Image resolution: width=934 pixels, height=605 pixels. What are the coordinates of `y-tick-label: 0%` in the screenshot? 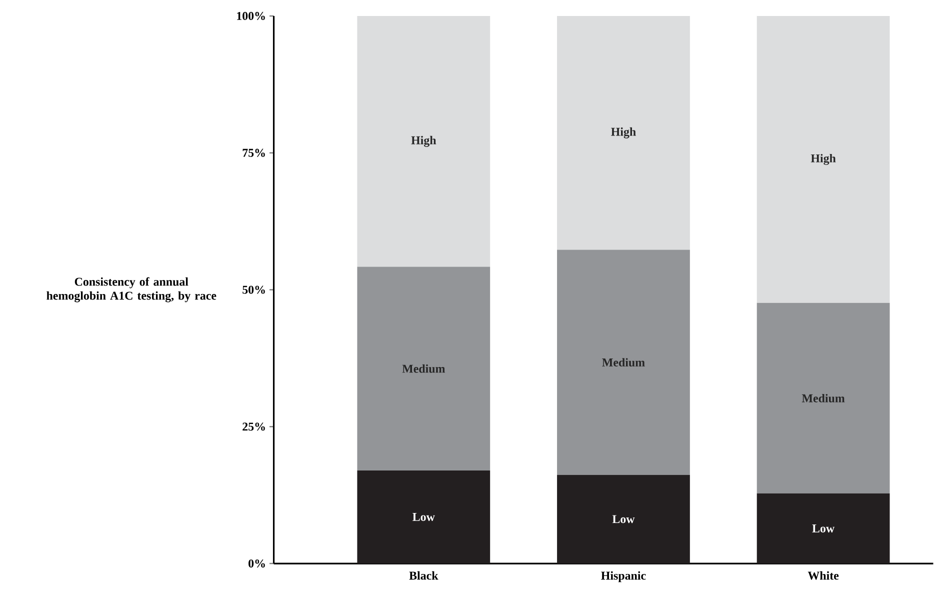 It's located at (256, 563).